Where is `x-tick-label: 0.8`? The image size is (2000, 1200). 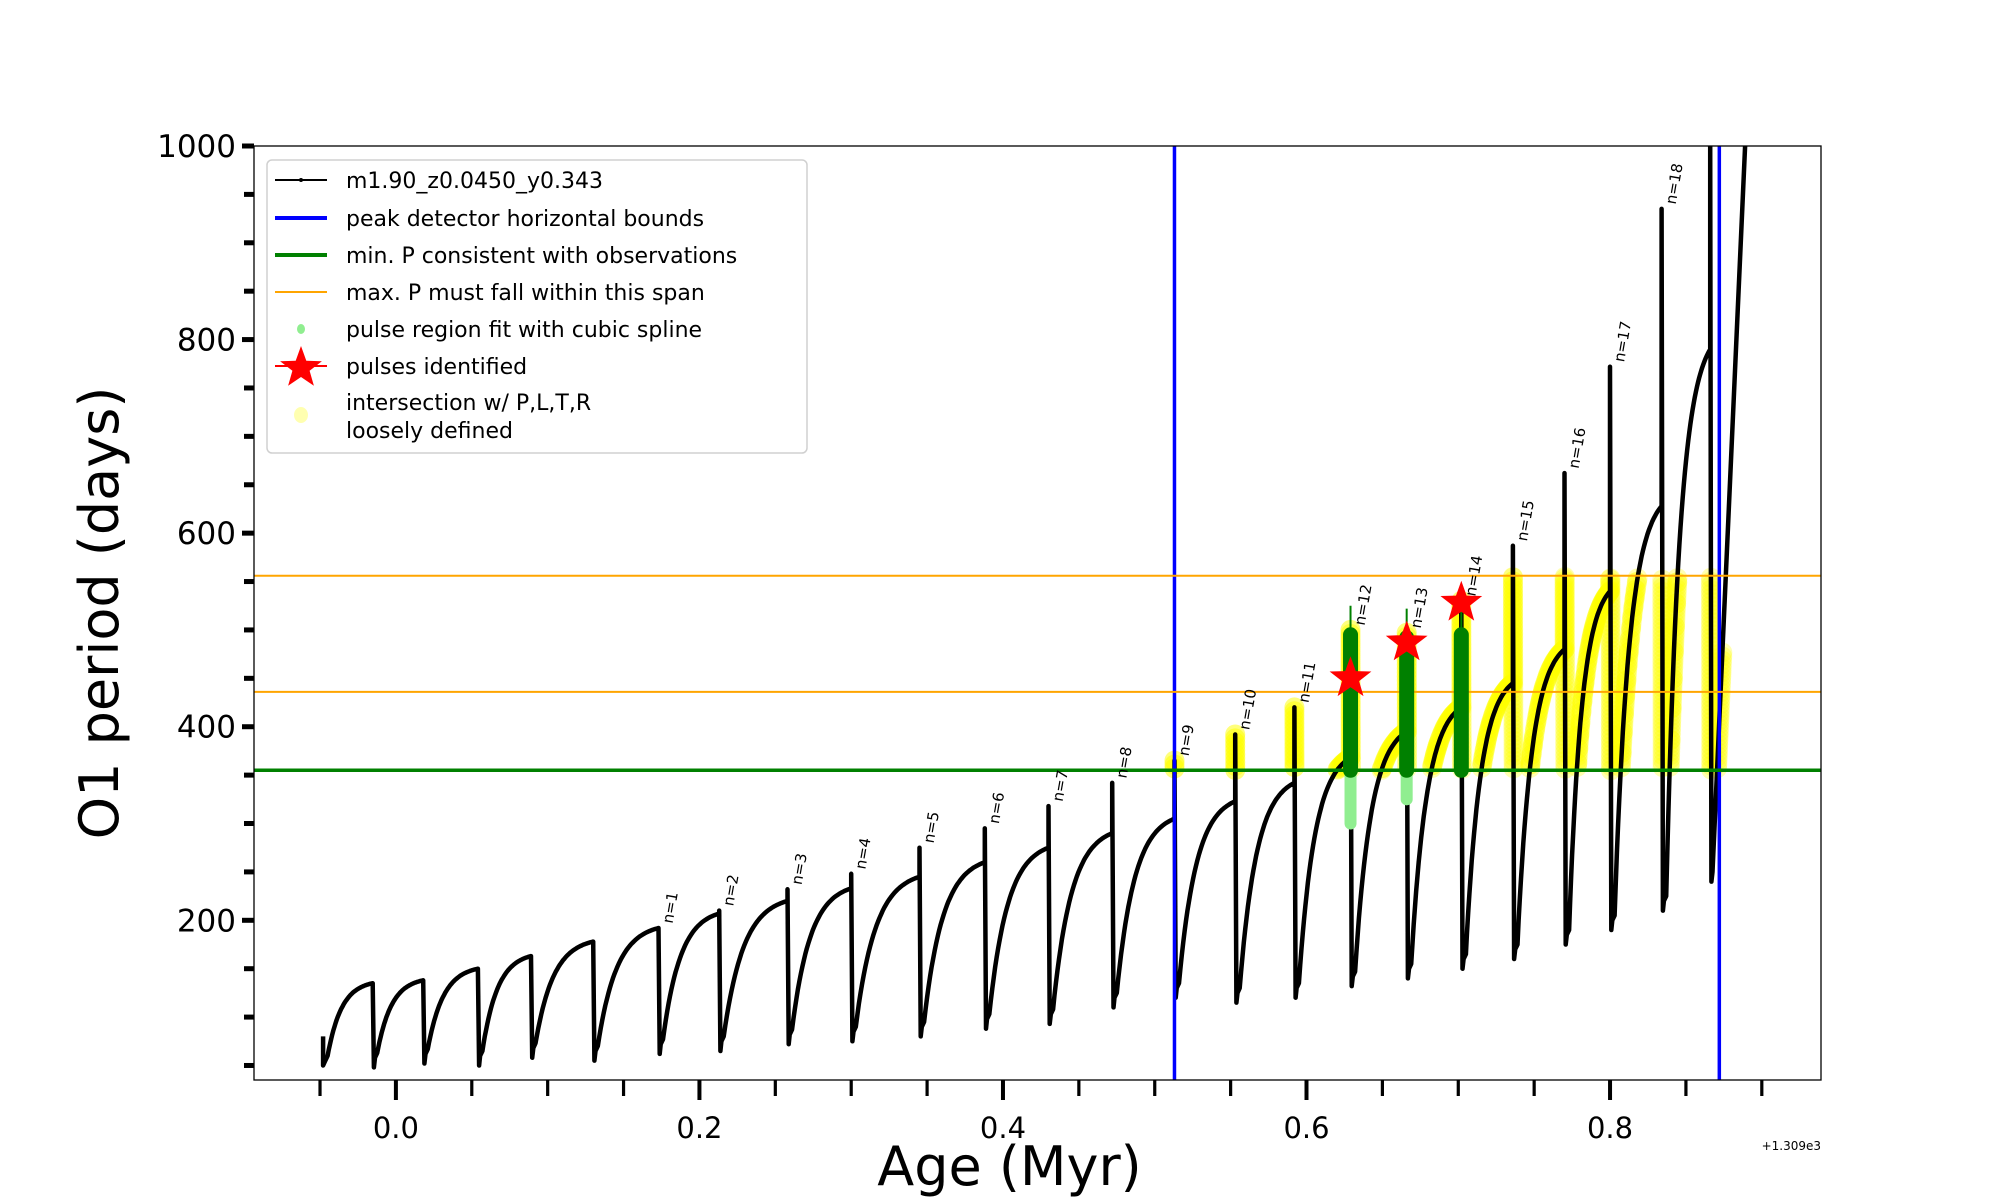 x-tick-label: 0.8 is located at coordinates (1610, 1128).